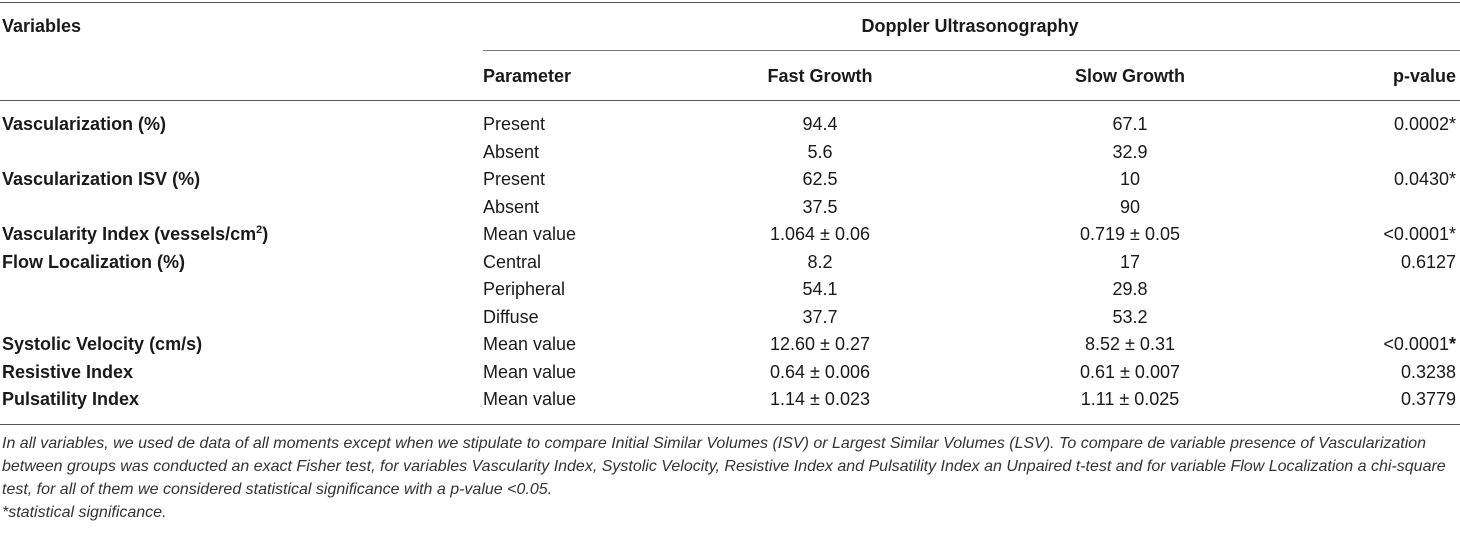  I want to click on header-parameter: Parameter, so click(527, 76).